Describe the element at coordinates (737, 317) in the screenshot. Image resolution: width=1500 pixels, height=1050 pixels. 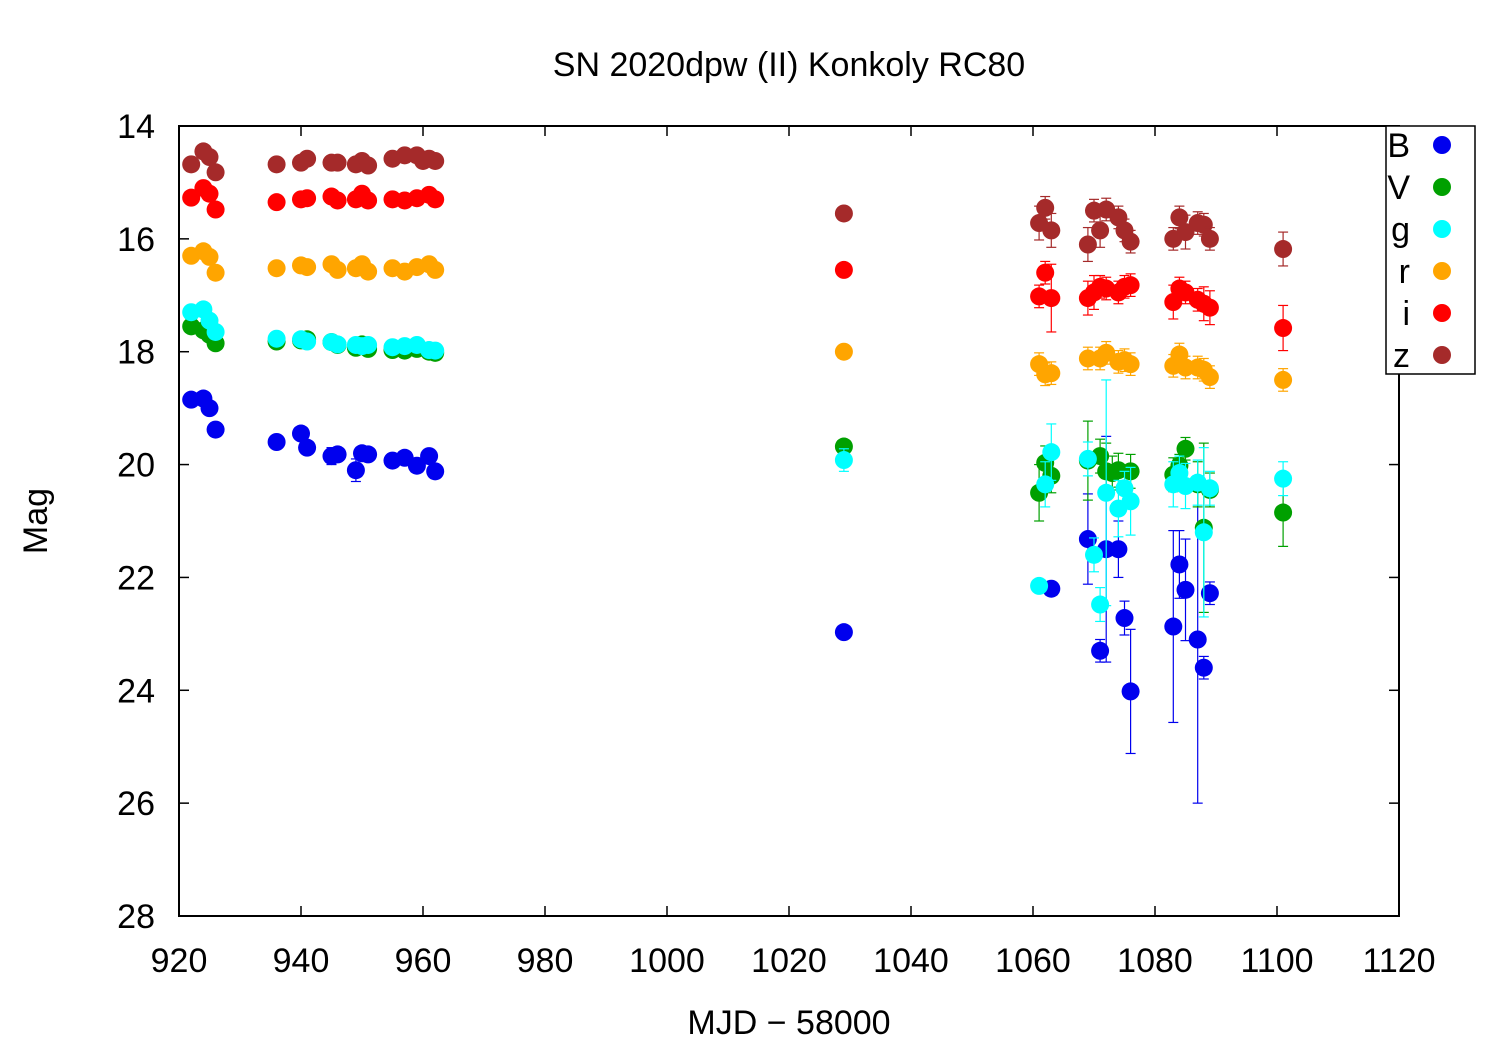
I see `series-r` at that location.